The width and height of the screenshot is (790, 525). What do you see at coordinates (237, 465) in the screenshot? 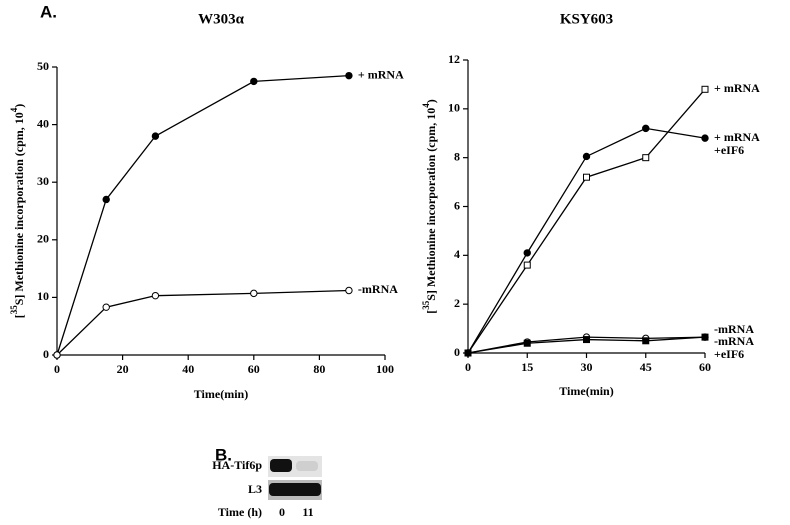
I see `blot-row-label: HA-Tif6p` at bounding box center [237, 465].